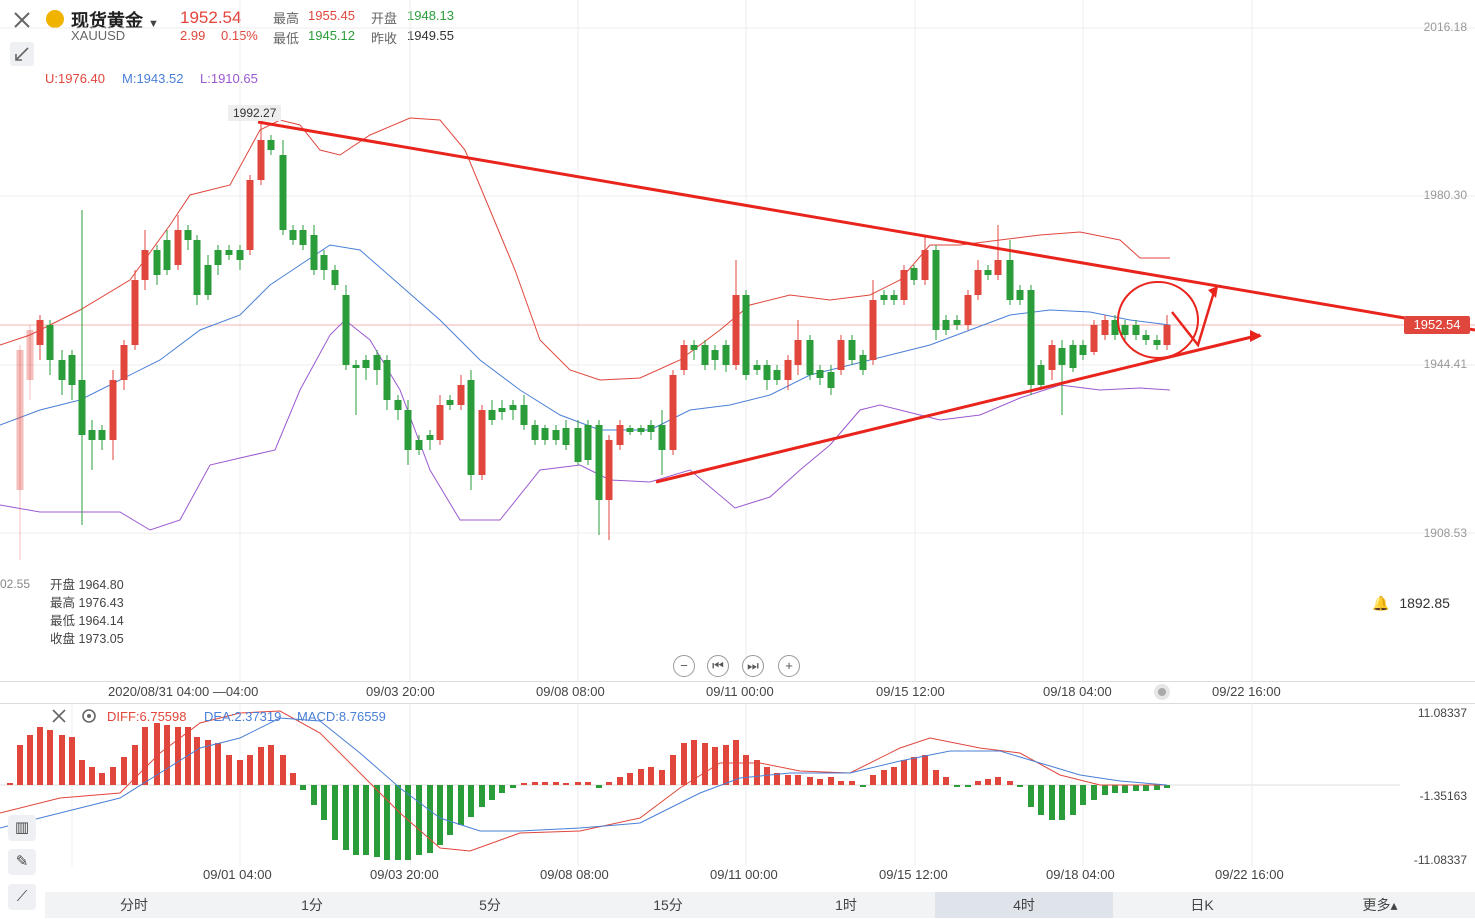 The height and width of the screenshot is (919, 1475). I want to click on pencil-icon: ✎, so click(22, 861).